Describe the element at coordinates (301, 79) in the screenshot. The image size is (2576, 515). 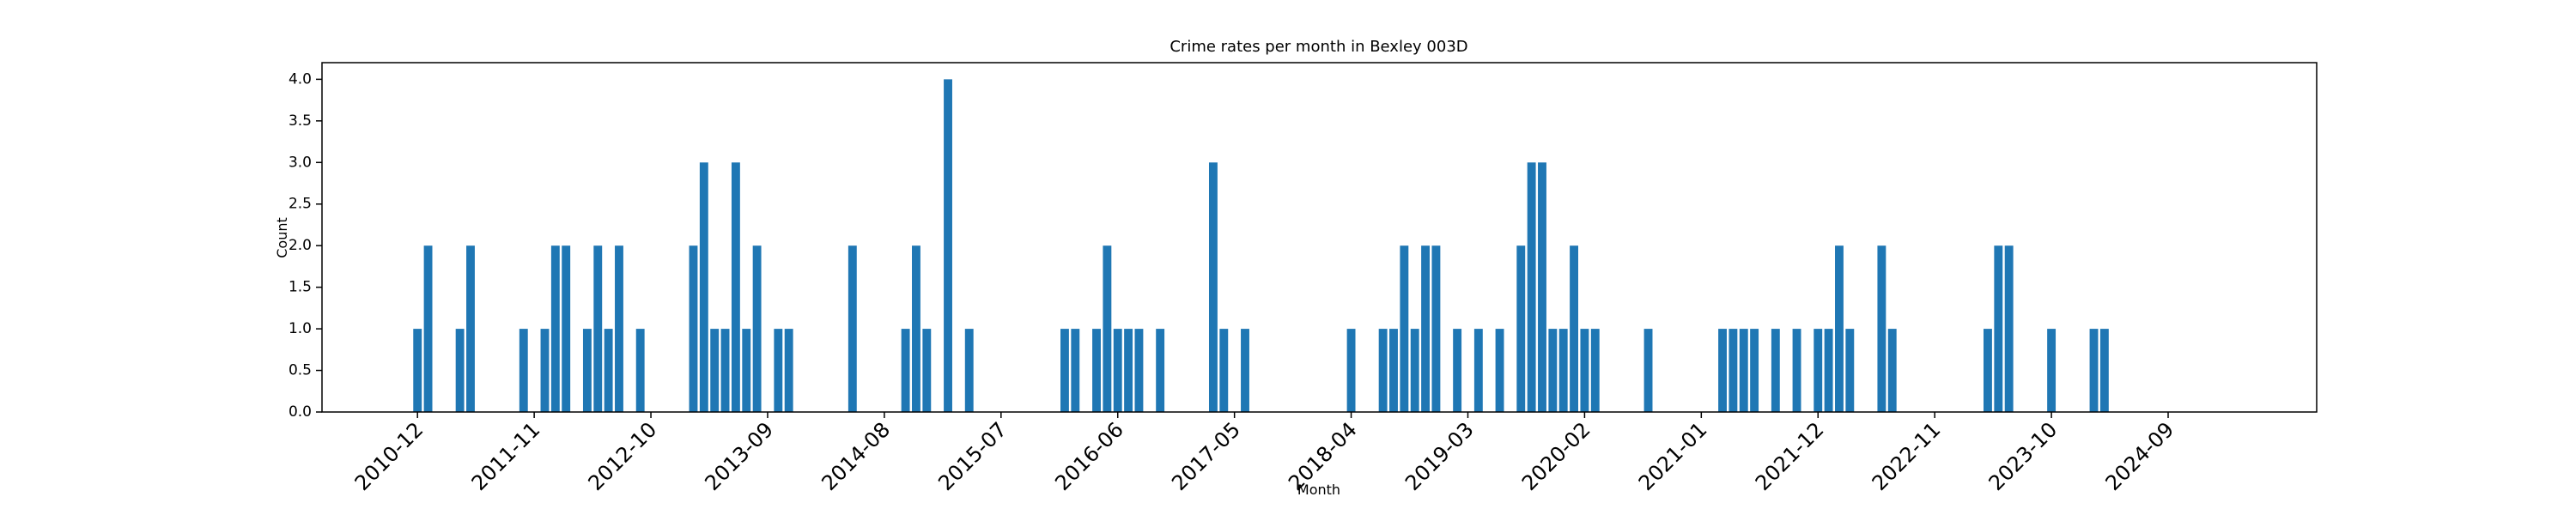
I see `y-tick-label: 4.0` at that location.